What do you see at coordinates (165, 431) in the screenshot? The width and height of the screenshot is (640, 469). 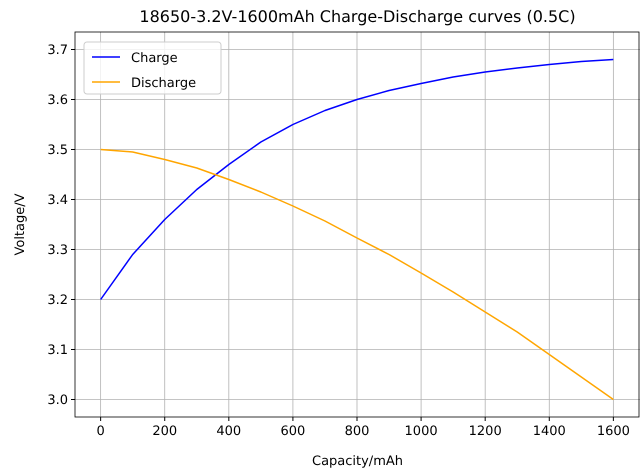 I see `x-tick-label: 200` at bounding box center [165, 431].